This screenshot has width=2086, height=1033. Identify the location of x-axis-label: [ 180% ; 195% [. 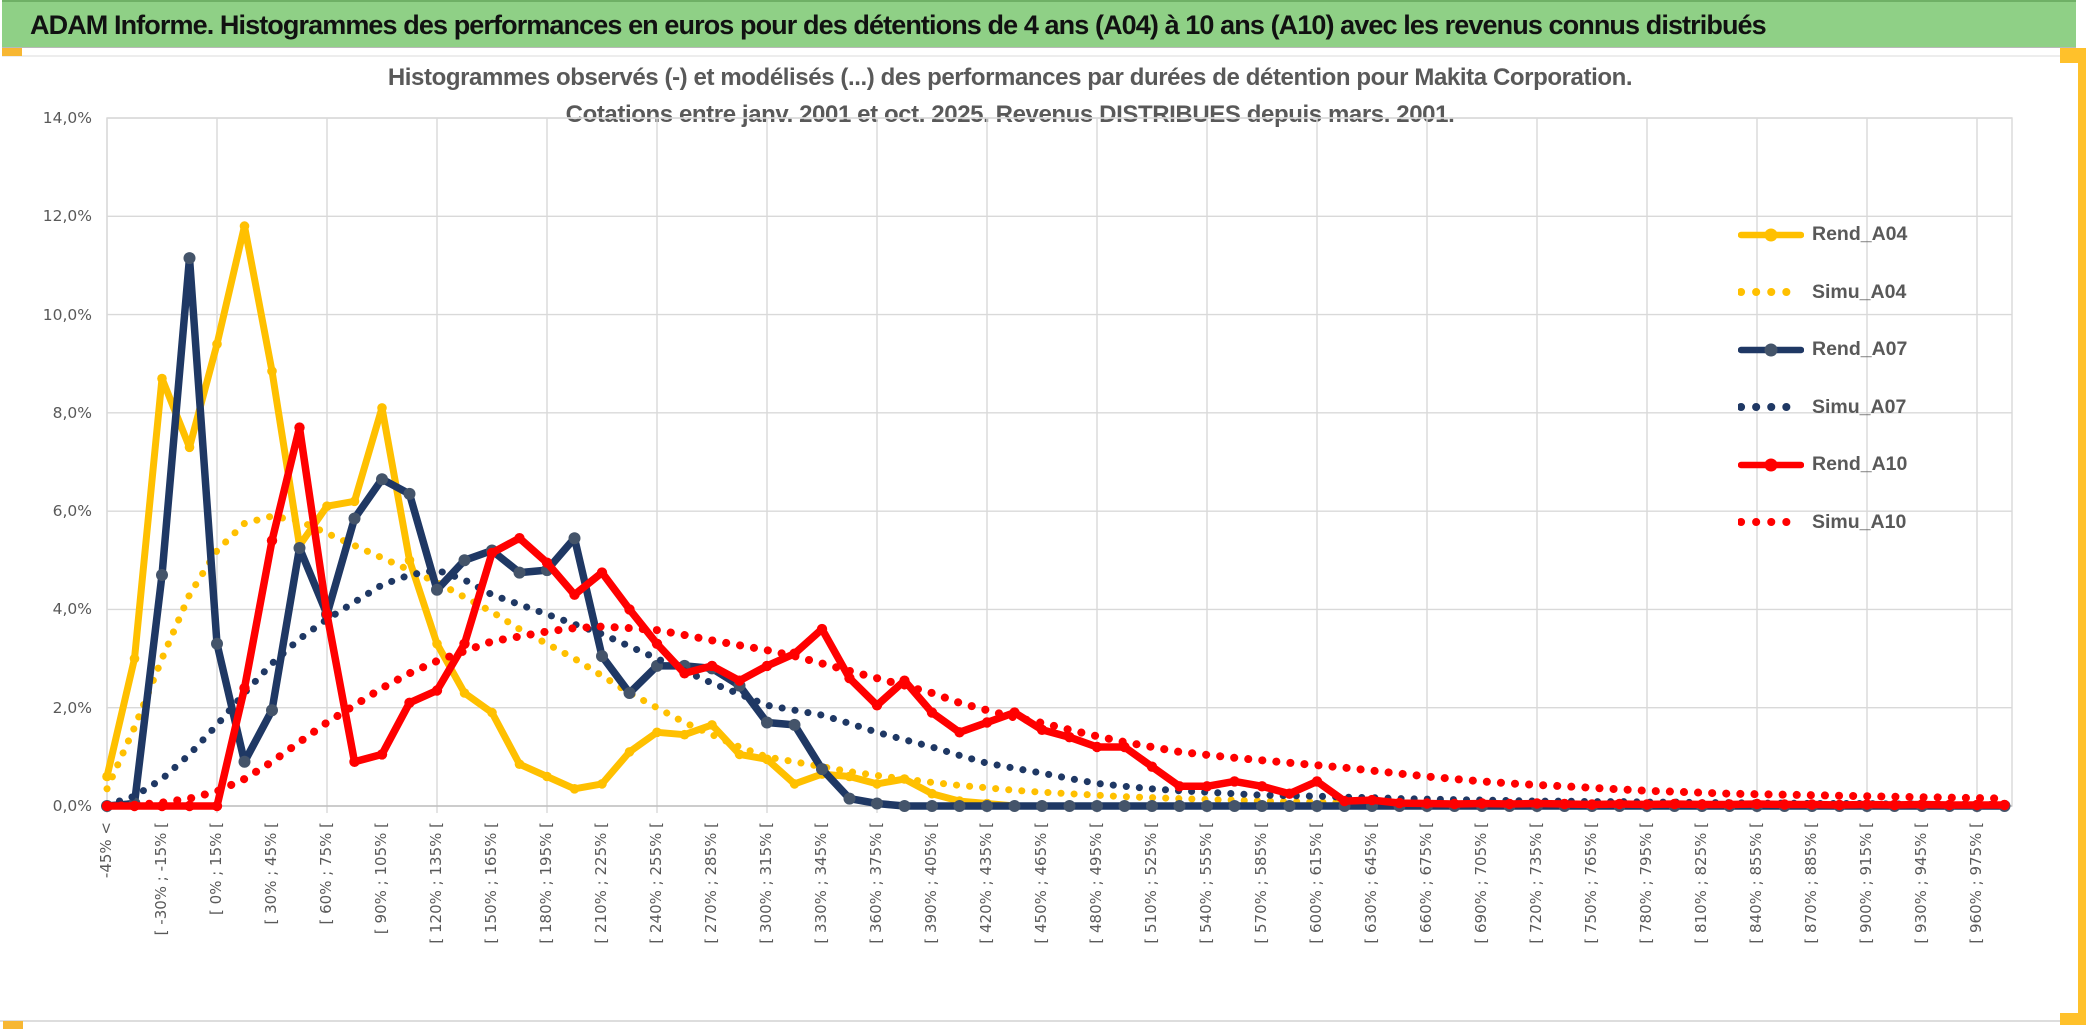
(546, 883).